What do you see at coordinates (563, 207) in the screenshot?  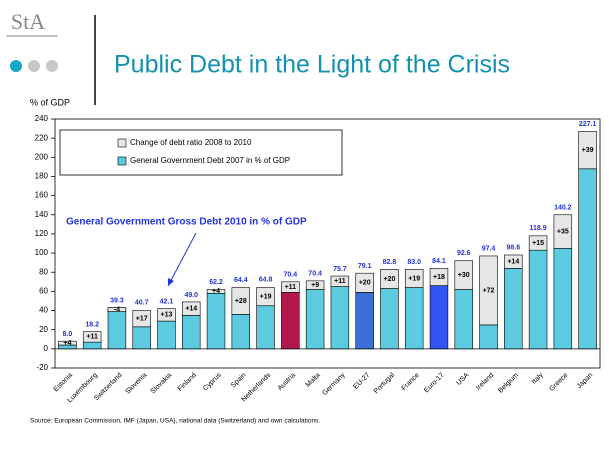 I see `total-label: 140.2` at bounding box center [563, 207].